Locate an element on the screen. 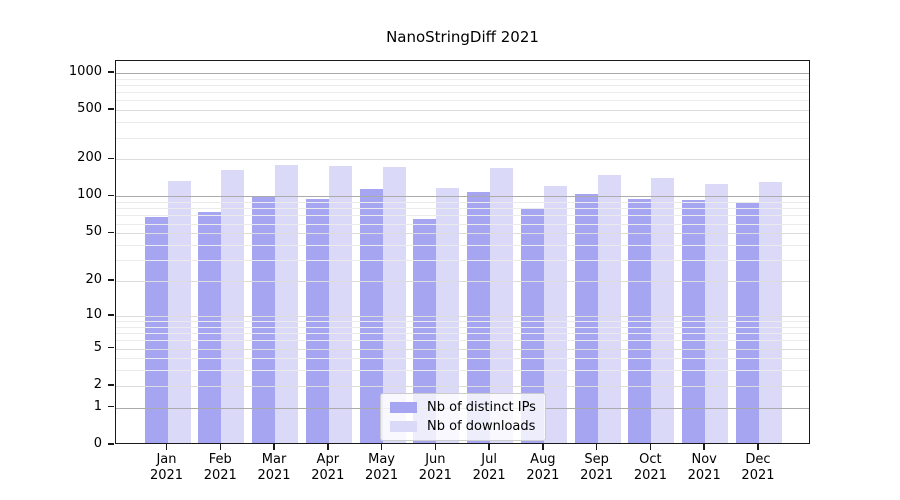  bar-nb-of-downloads-nov-2021 is located at coordinates (717, 313).